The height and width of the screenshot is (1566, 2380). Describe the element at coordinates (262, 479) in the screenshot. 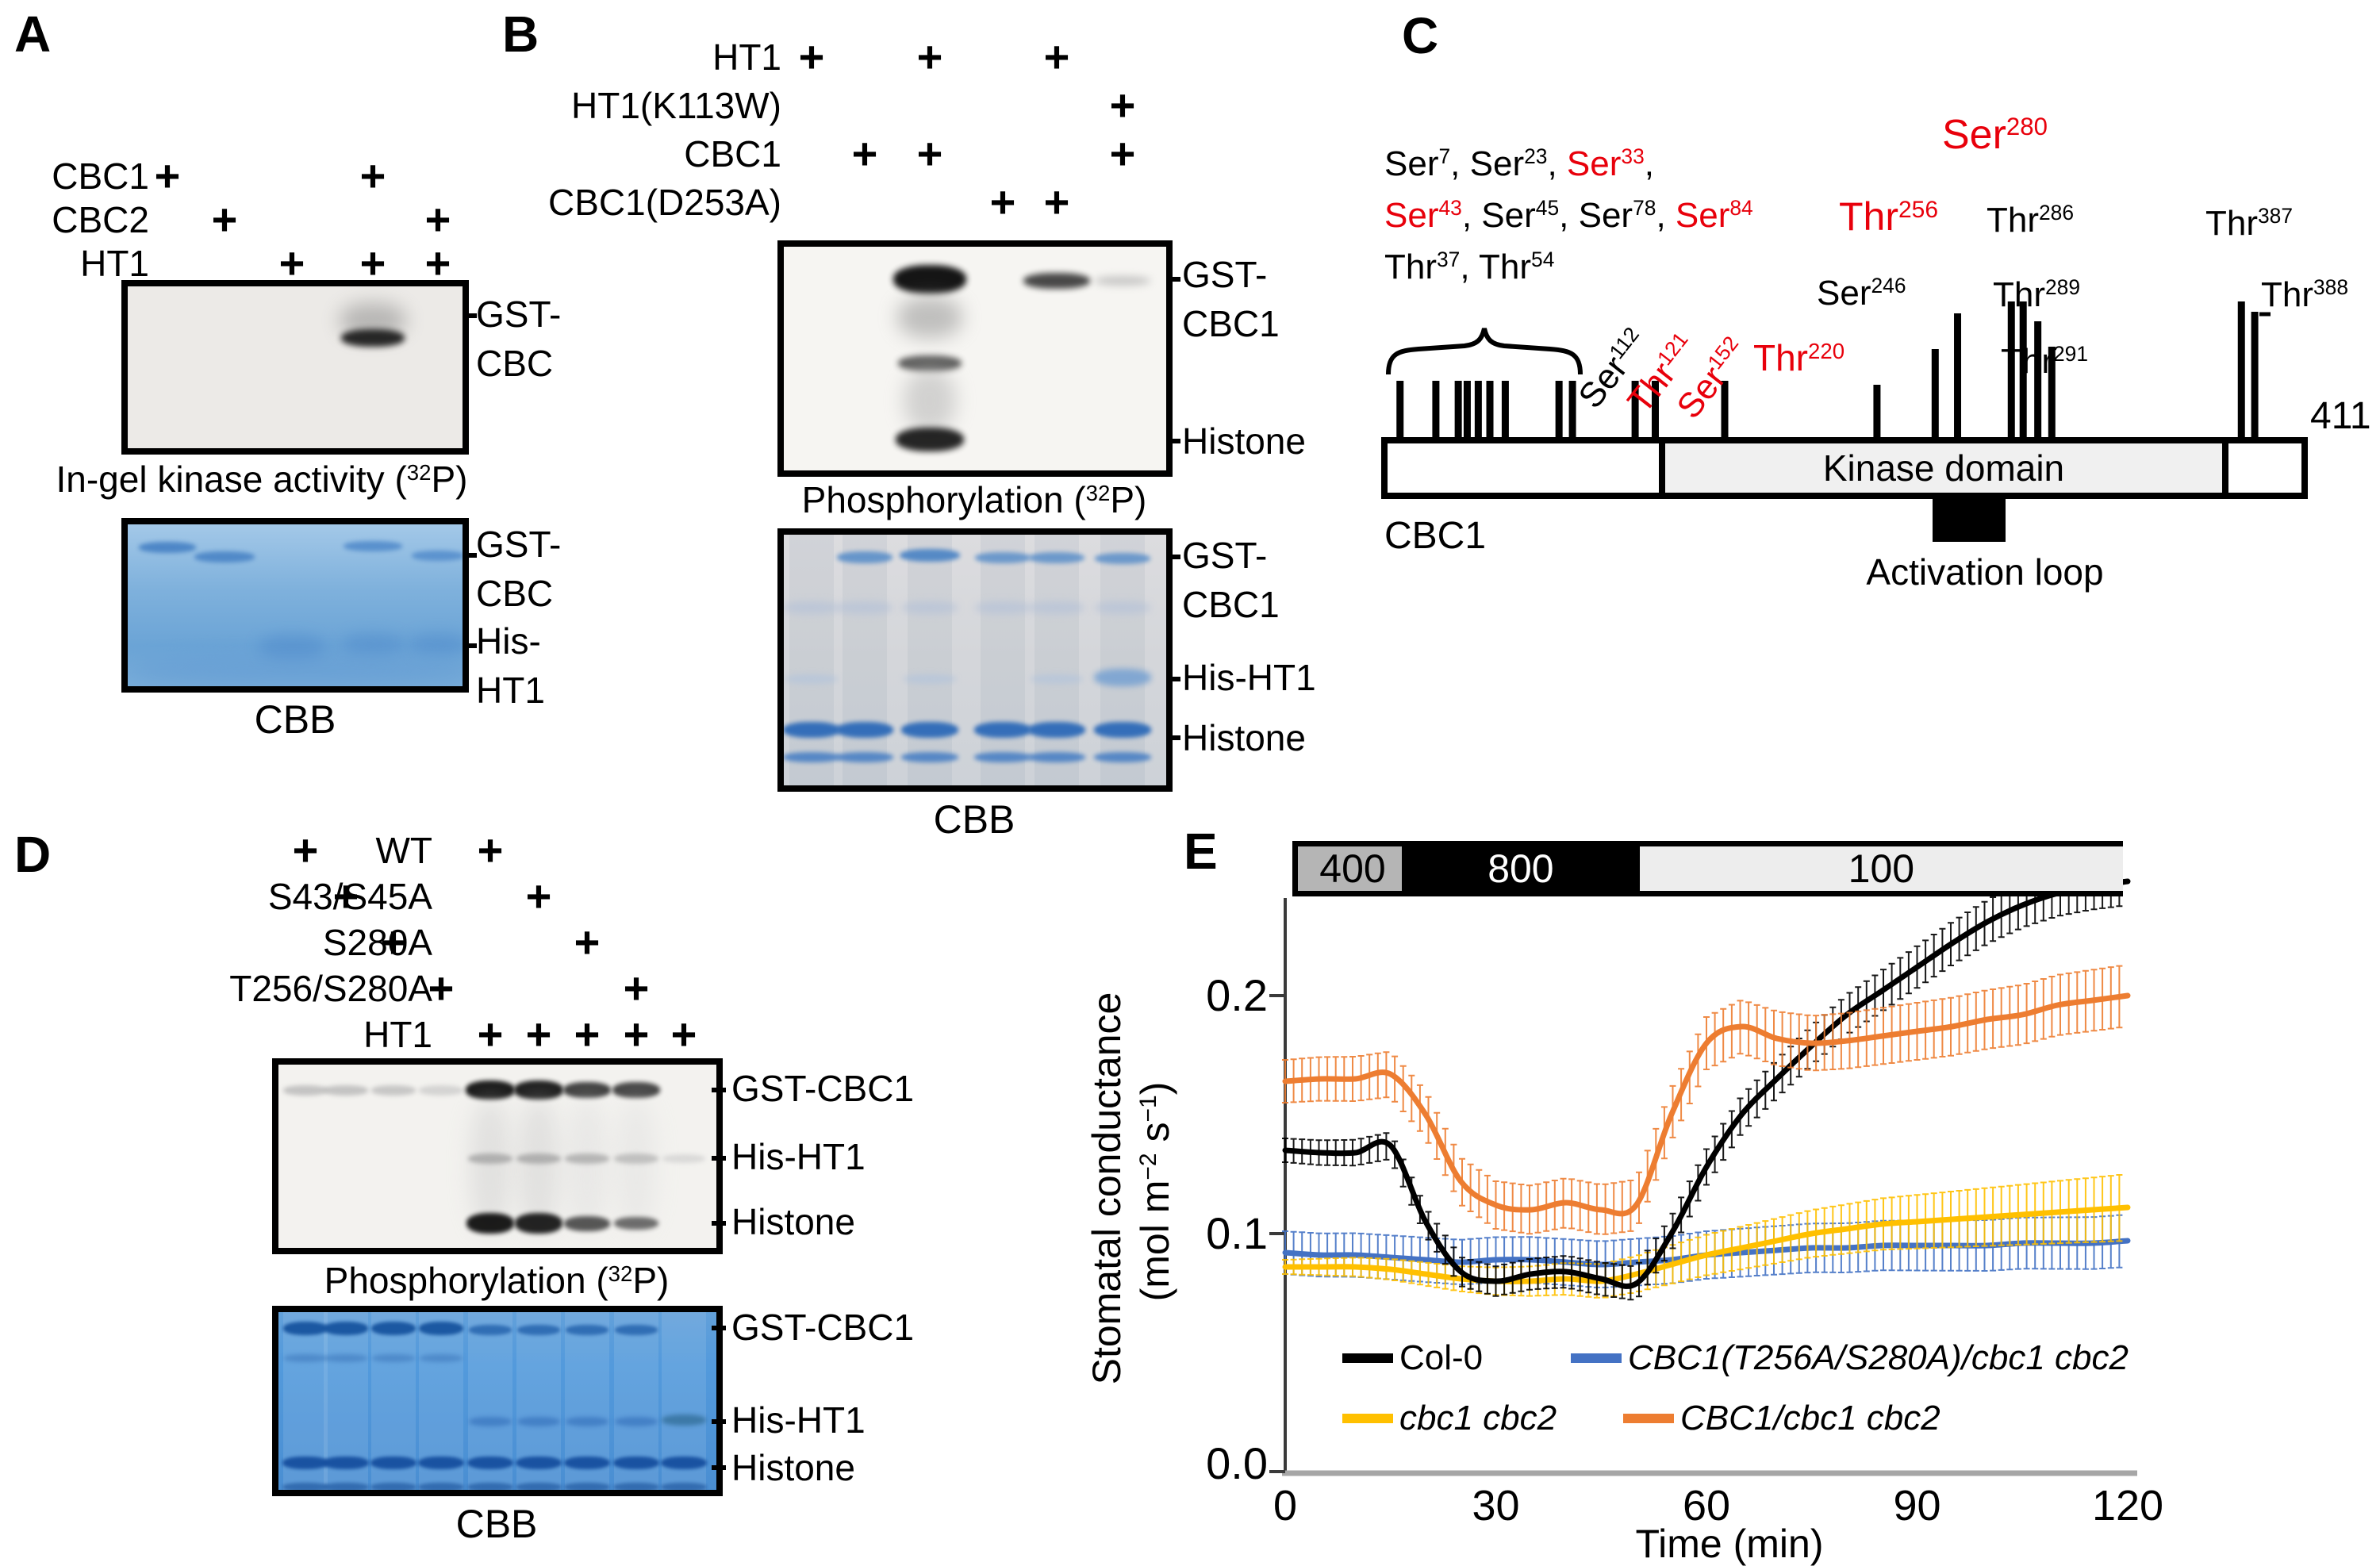

I see `panel-a-caption: In-gel kinase activity (32P)` at that location.